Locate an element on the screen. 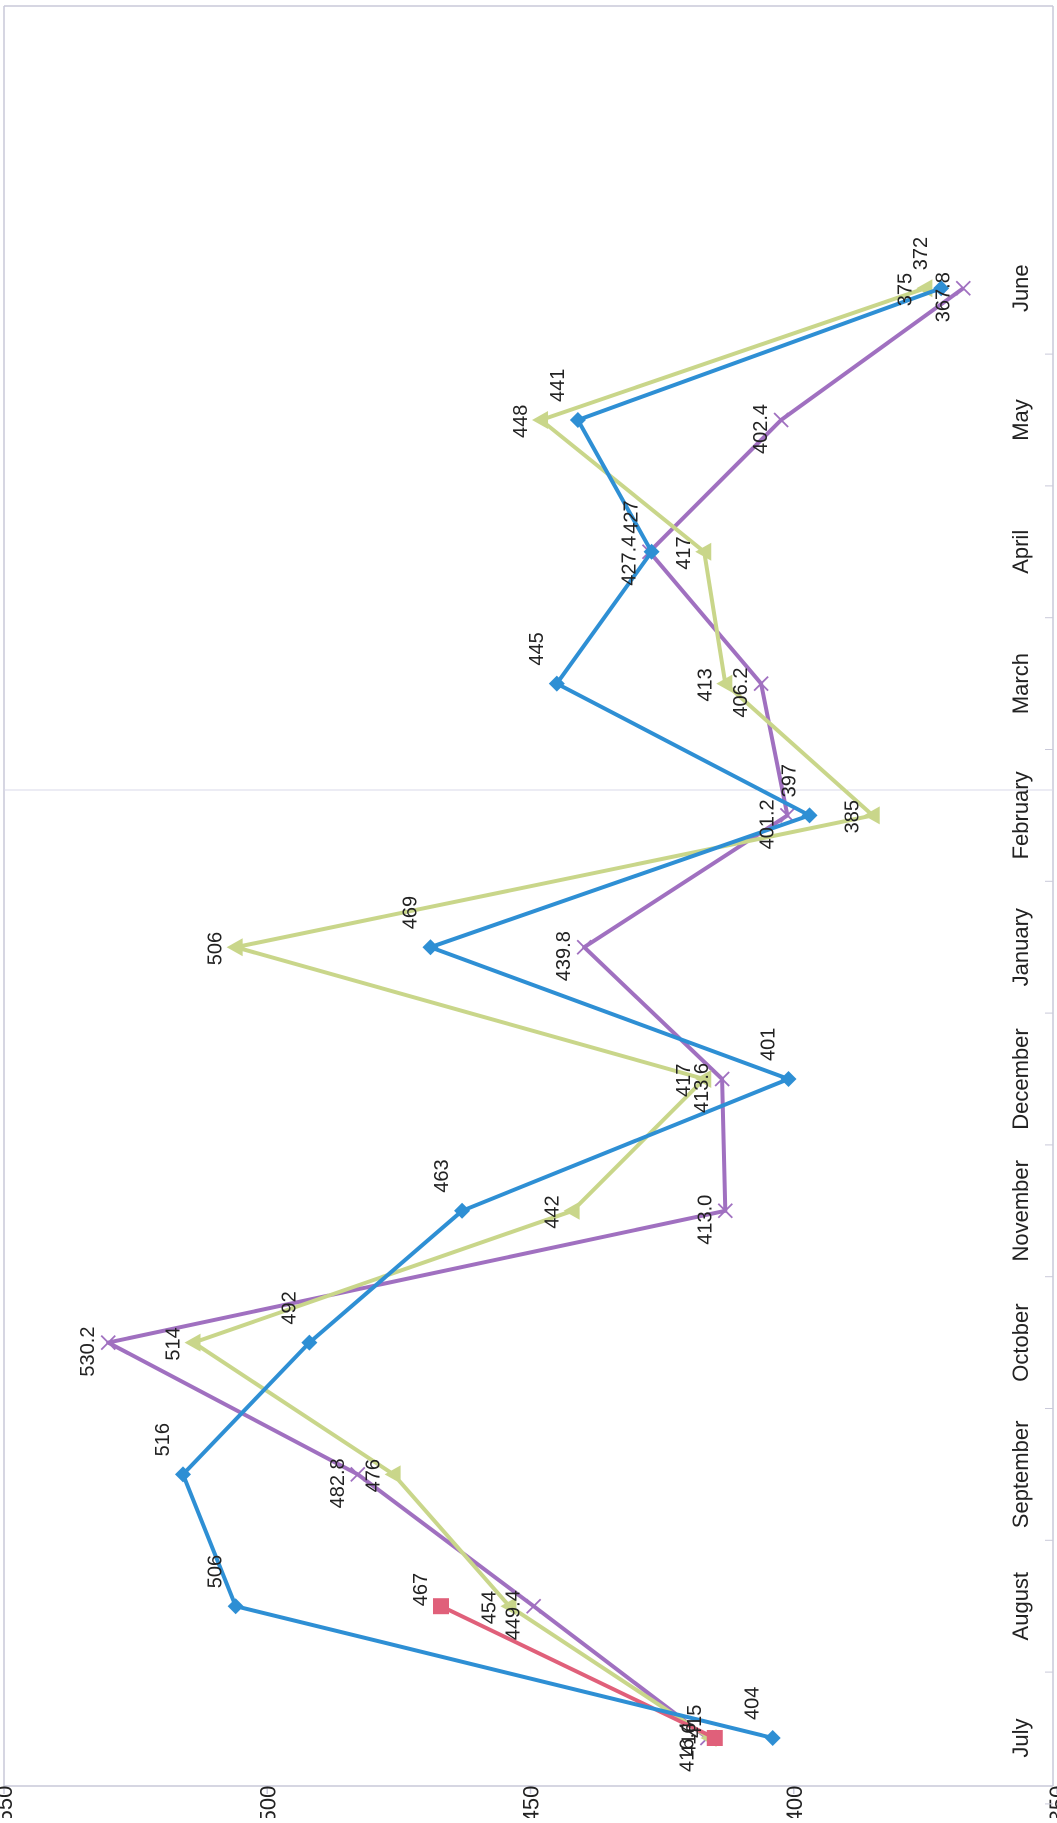 Image resolution: width=1057 pixels, height=1823 pixels. data-label: 416 is located at coordinates (690, 1739).